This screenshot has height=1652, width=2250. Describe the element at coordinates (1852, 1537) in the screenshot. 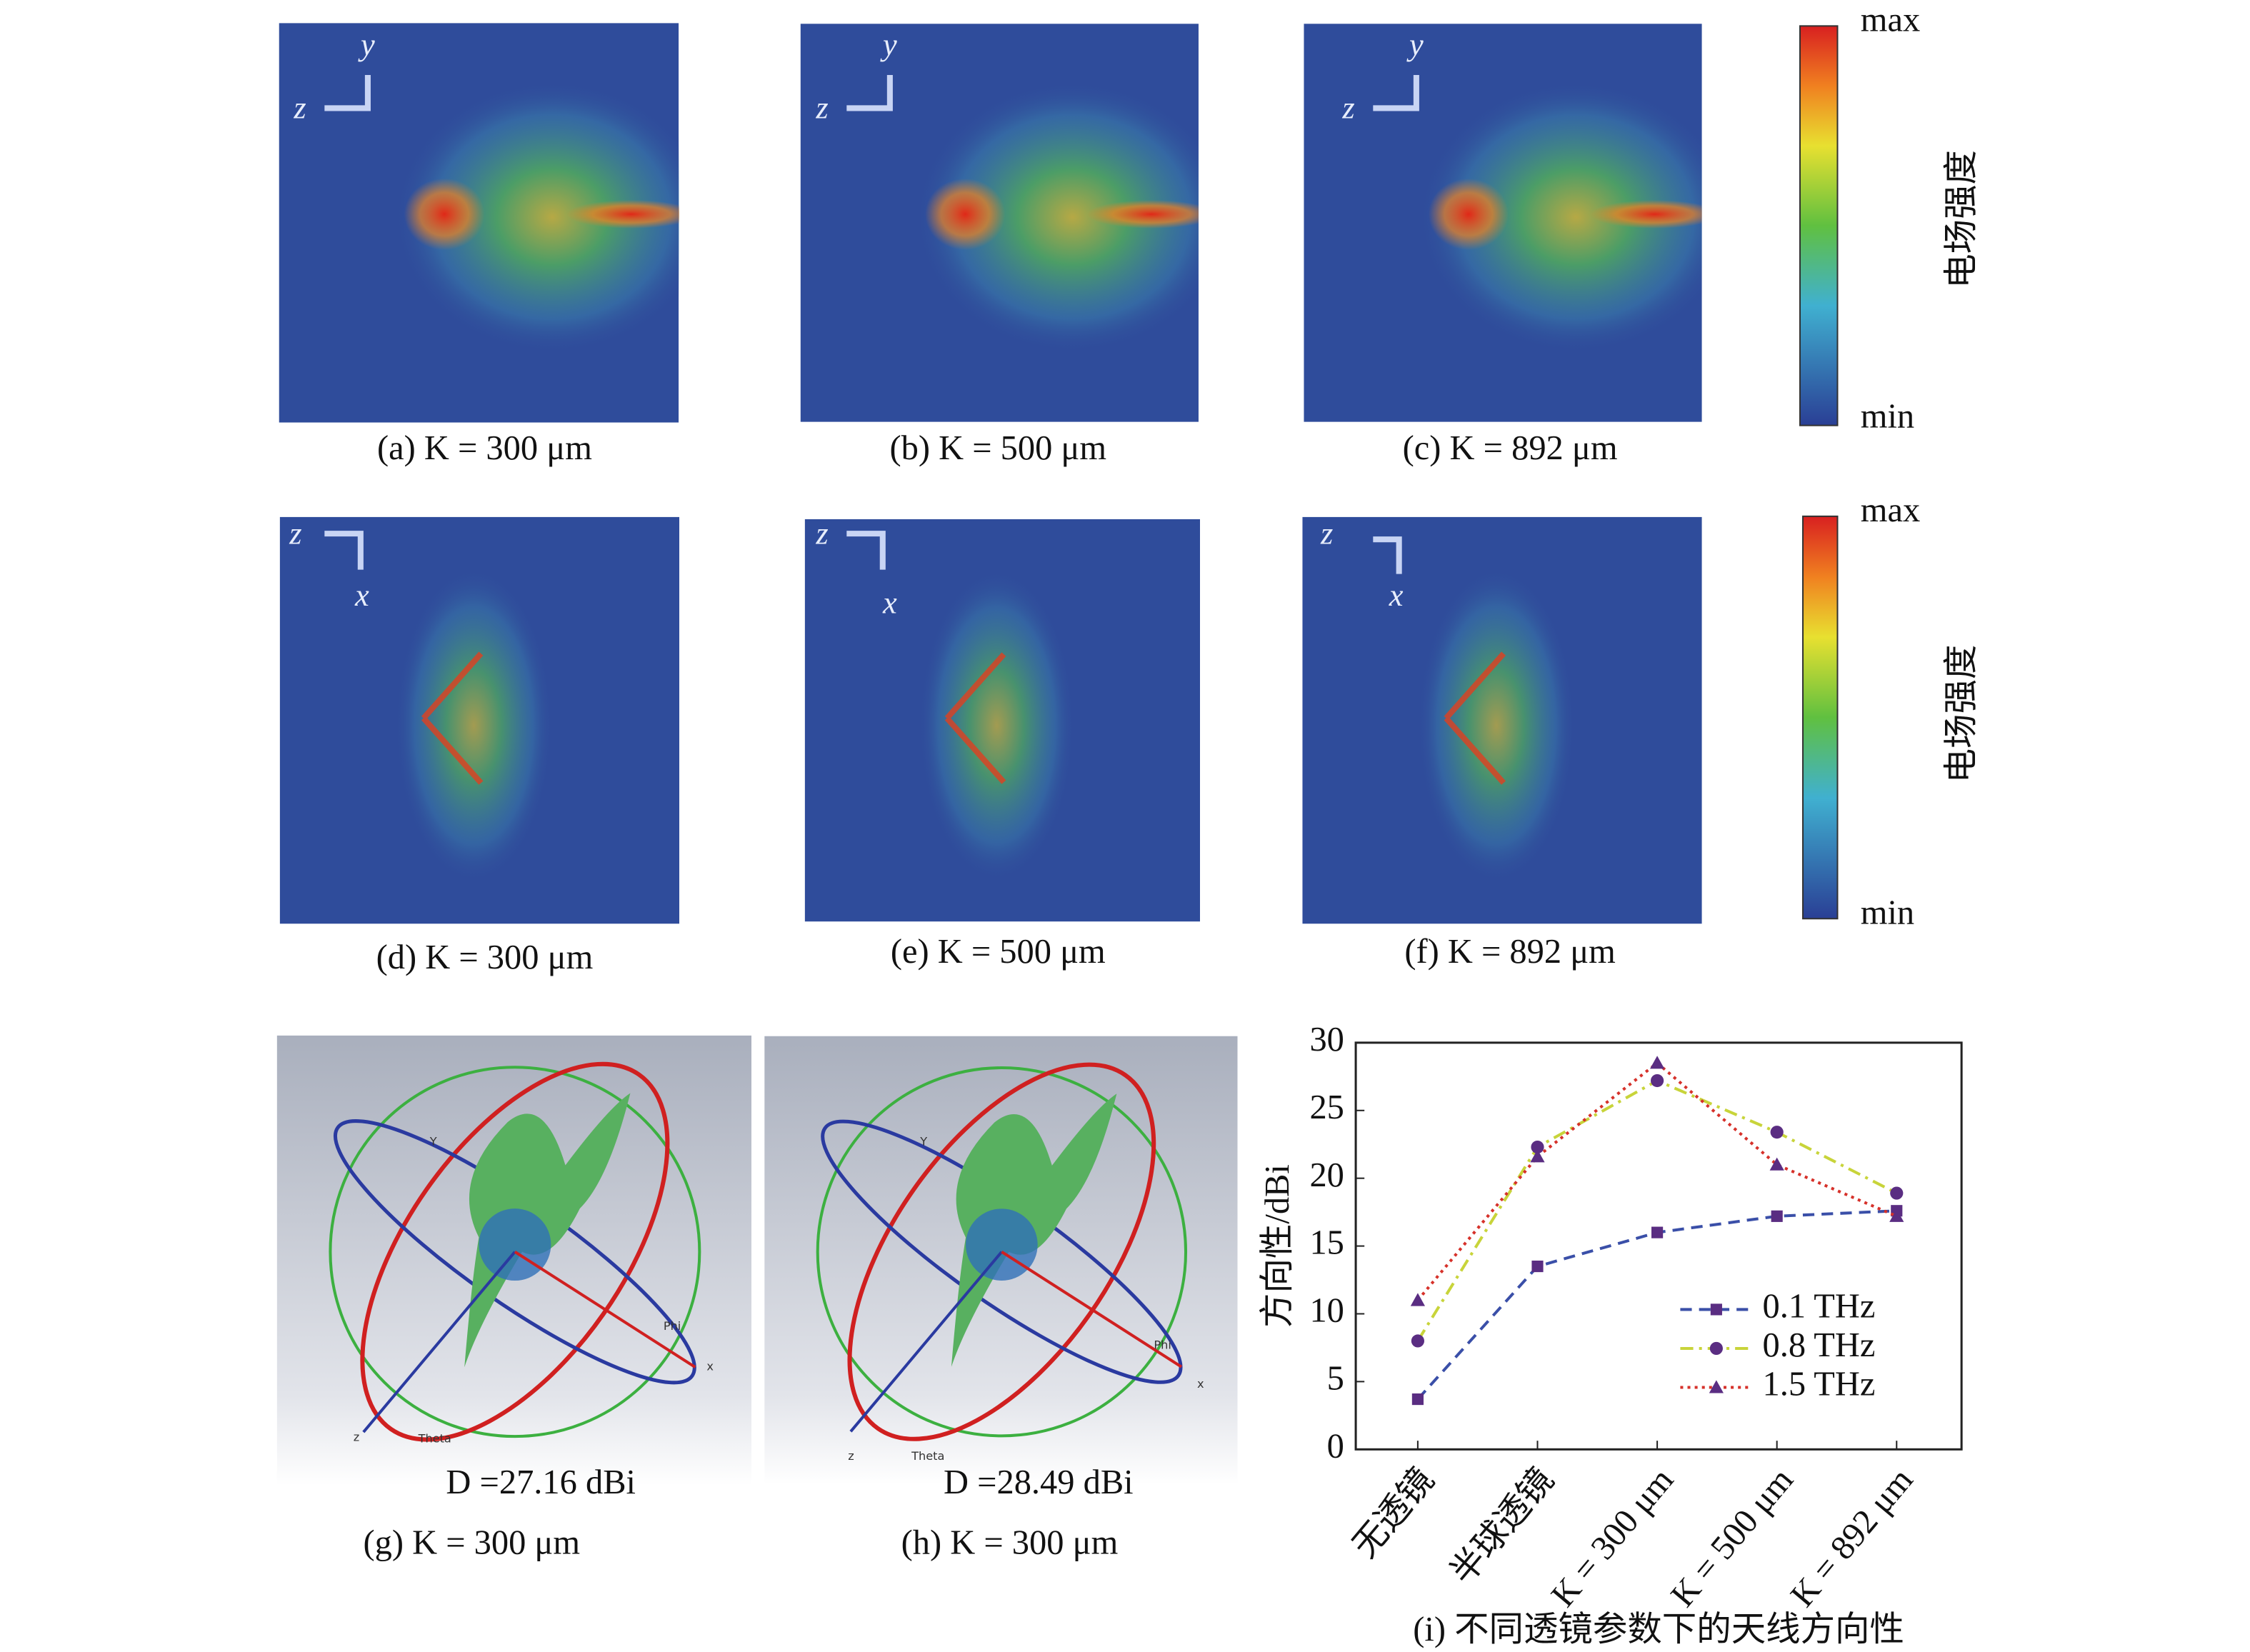

I see `x-tick-label: K = 892 μm` at that location.